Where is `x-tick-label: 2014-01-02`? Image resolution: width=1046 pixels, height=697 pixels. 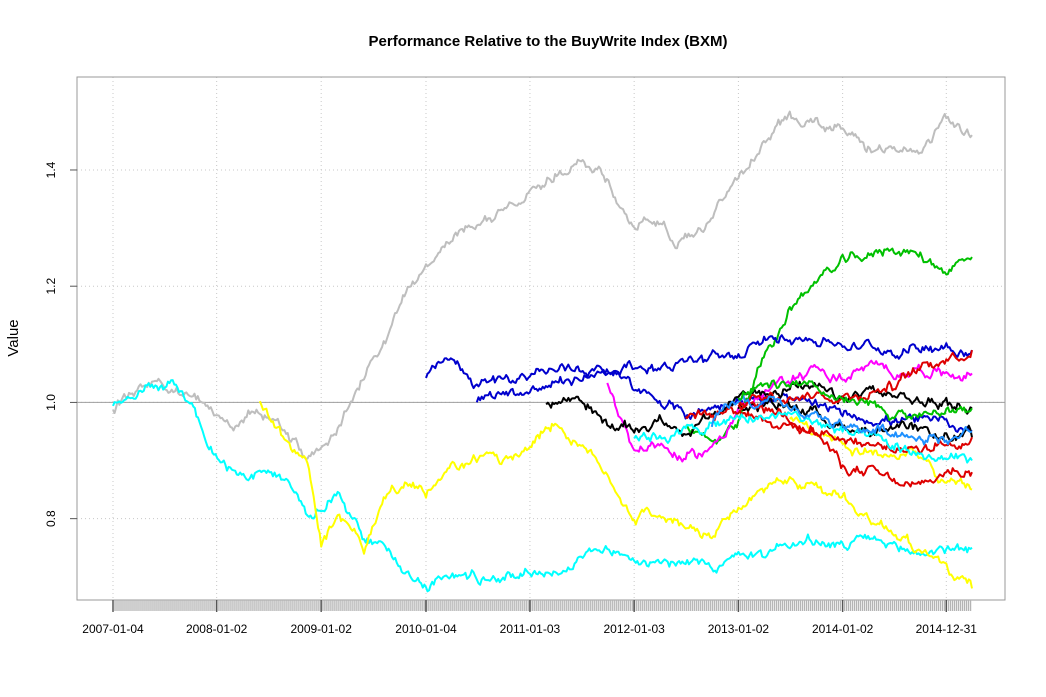 x-tick-label: 2014-01-02 is located at coordinates (843, 629).